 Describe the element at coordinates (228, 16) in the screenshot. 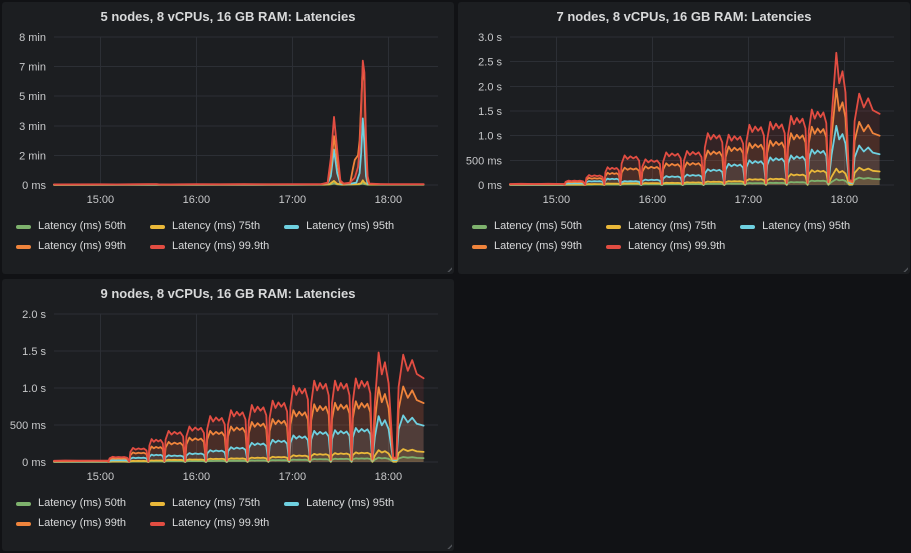

I see `panel-title: 5 nodes, 8 vCPUs, 16 GB RAM: Latencies` at that location.